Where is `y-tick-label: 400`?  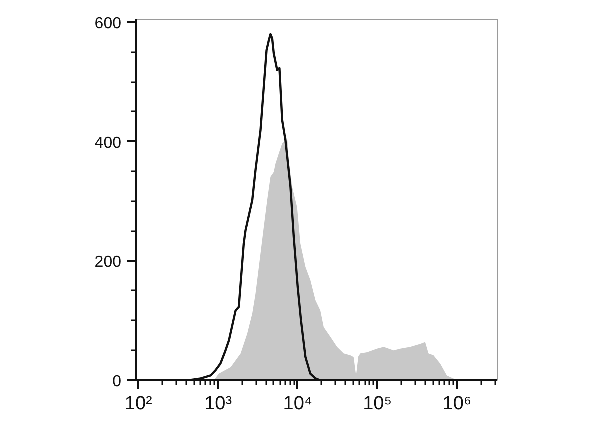
y-tick-label: 400 is located at coordinates (108, 143).